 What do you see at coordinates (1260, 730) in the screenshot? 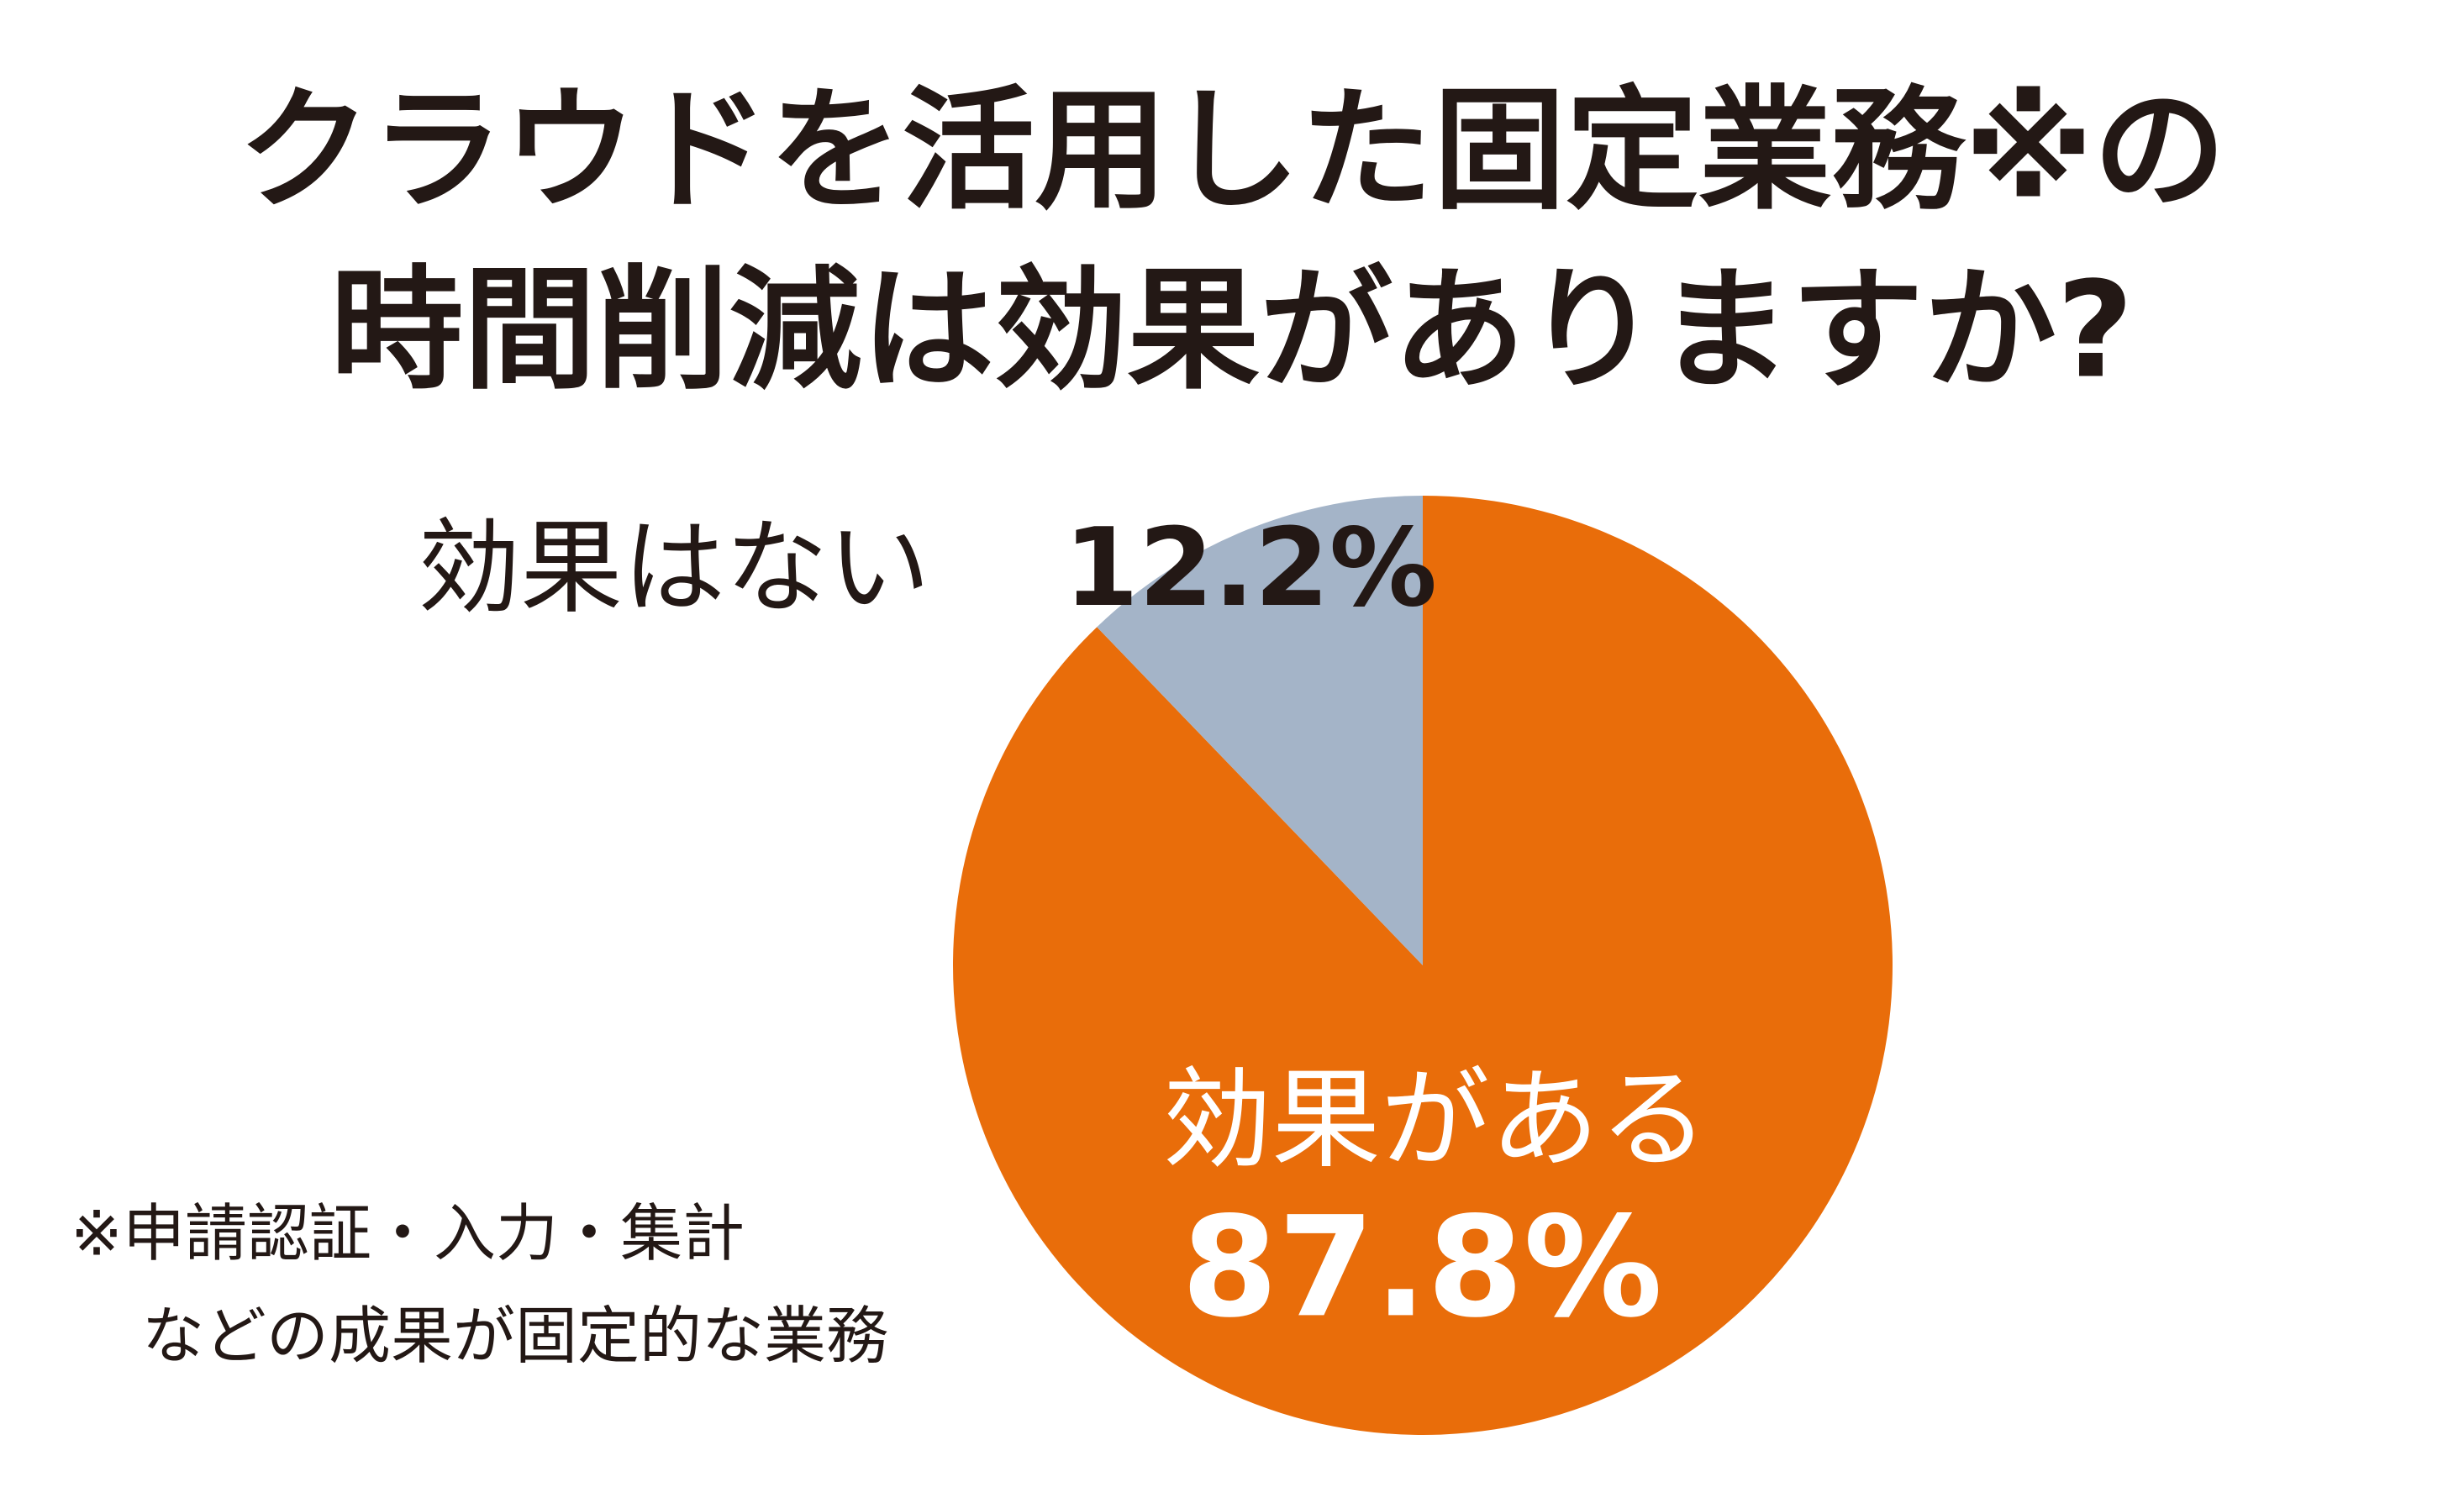
I see `pie-slice` at bounding box center [1260, 730].